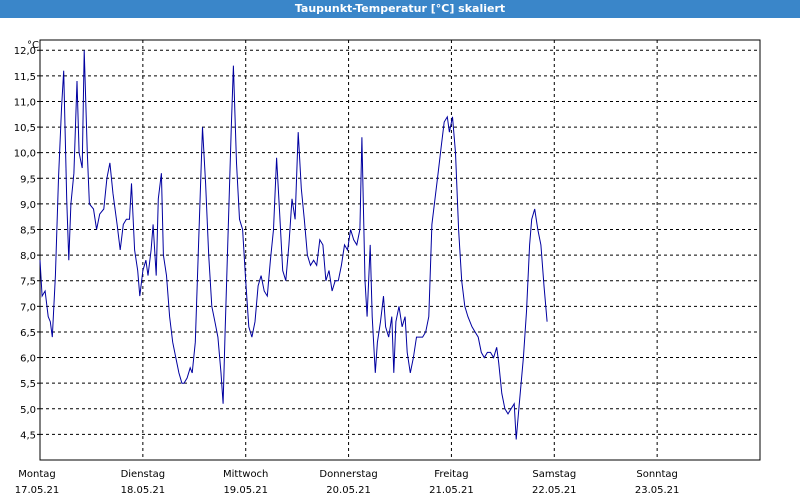  Describe the element at coordinates (28, 231) in the screenshot. I see `y-tick-label: 8,5` at that location.